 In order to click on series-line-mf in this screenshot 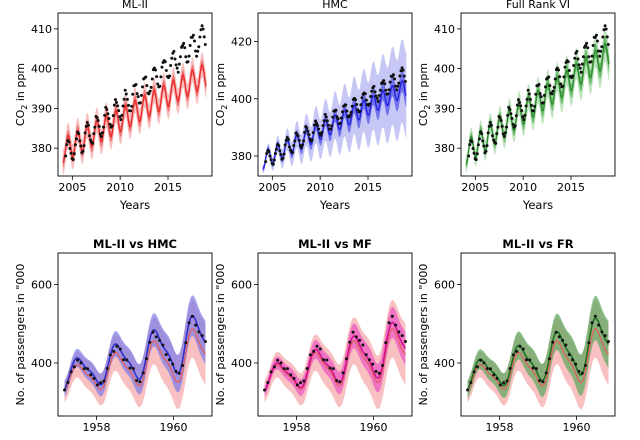, I will do `click(335, 356)`.